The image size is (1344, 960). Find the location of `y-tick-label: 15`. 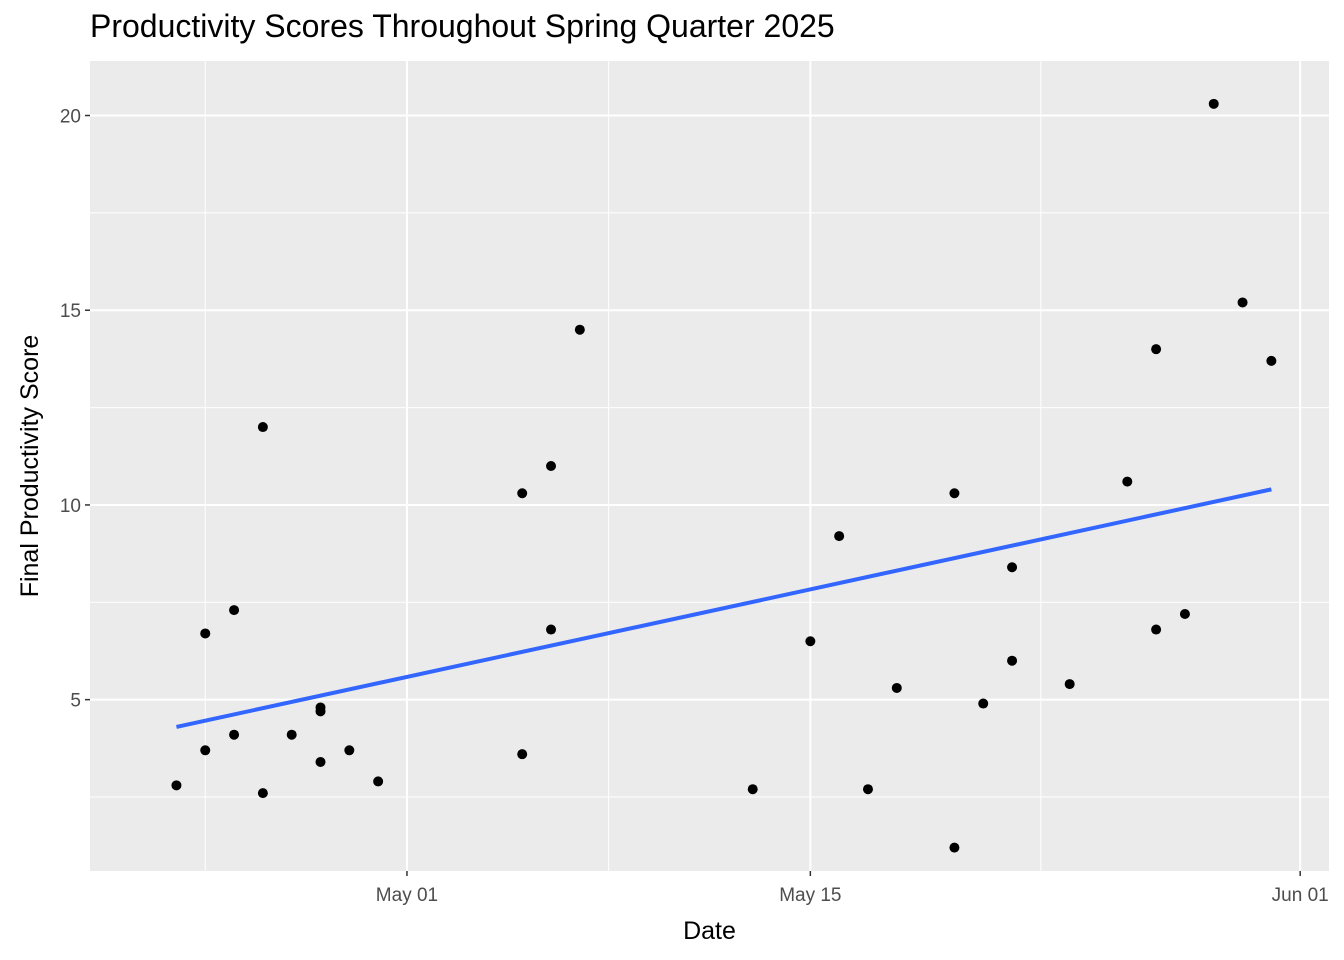

y-tick-label: 15 is located at coordinates (70, 311).